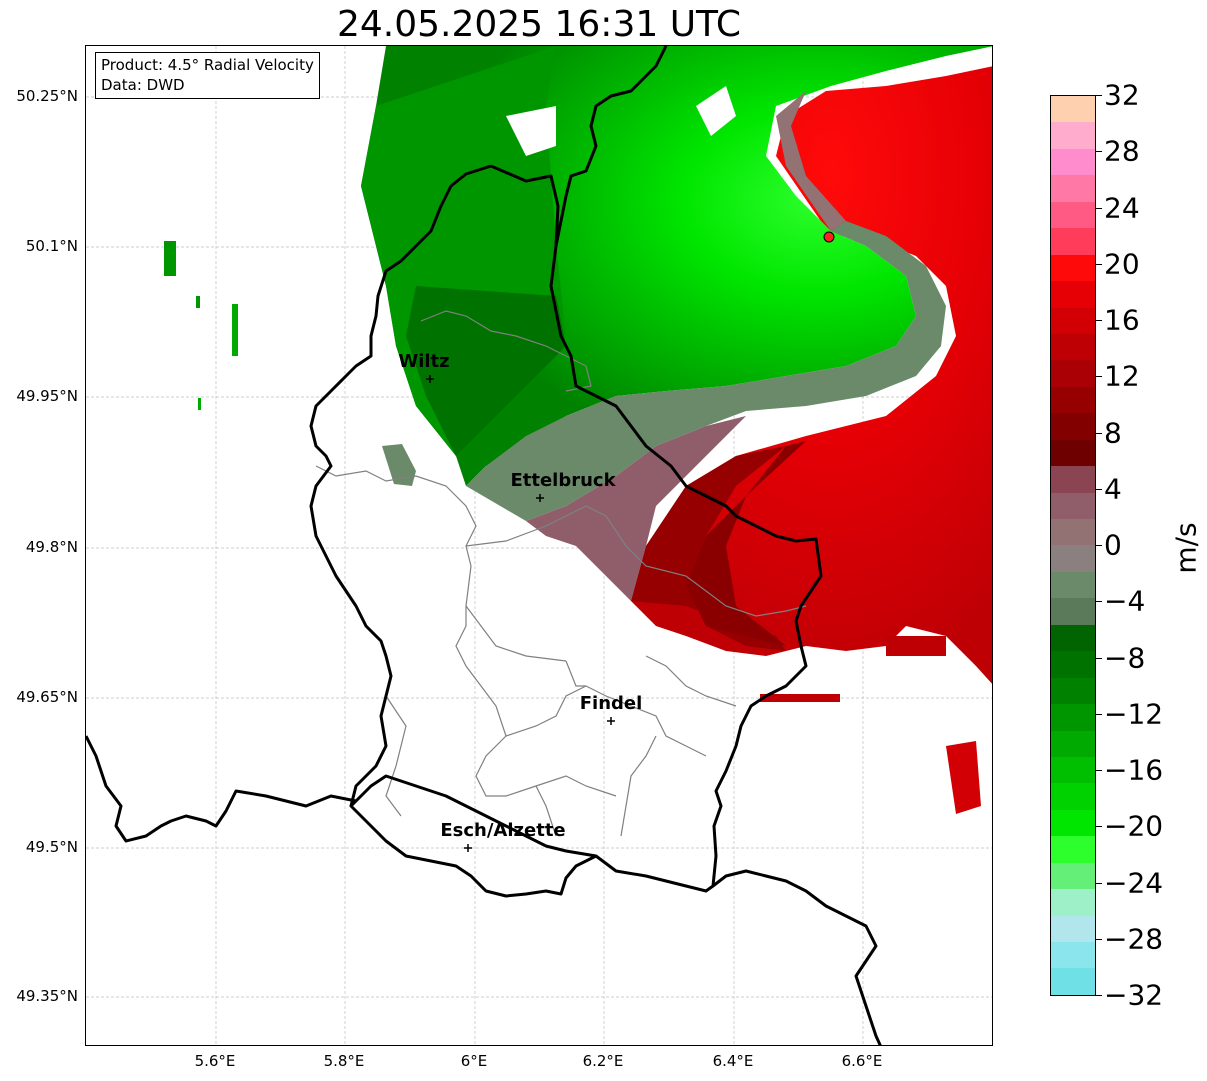  Describe the element at coordinates (1134, 714) in the screenshot. I see `colorbar-tick-label: −12` at that location.